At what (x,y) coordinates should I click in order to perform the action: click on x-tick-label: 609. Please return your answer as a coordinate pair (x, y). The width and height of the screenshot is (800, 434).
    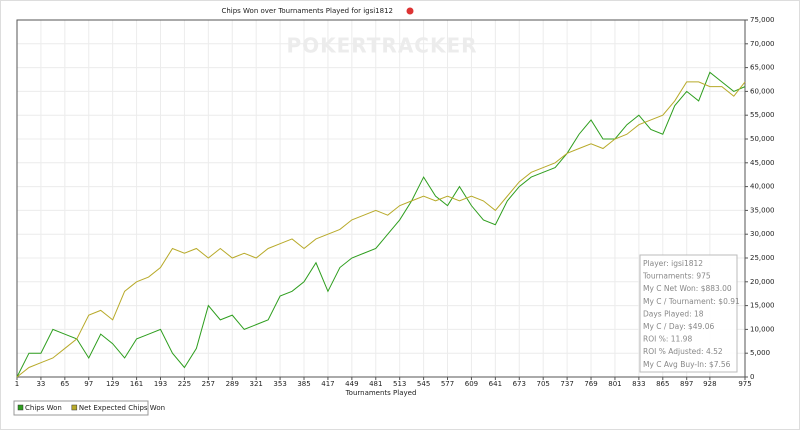
    Looking at the image, I should click on (471, 384).